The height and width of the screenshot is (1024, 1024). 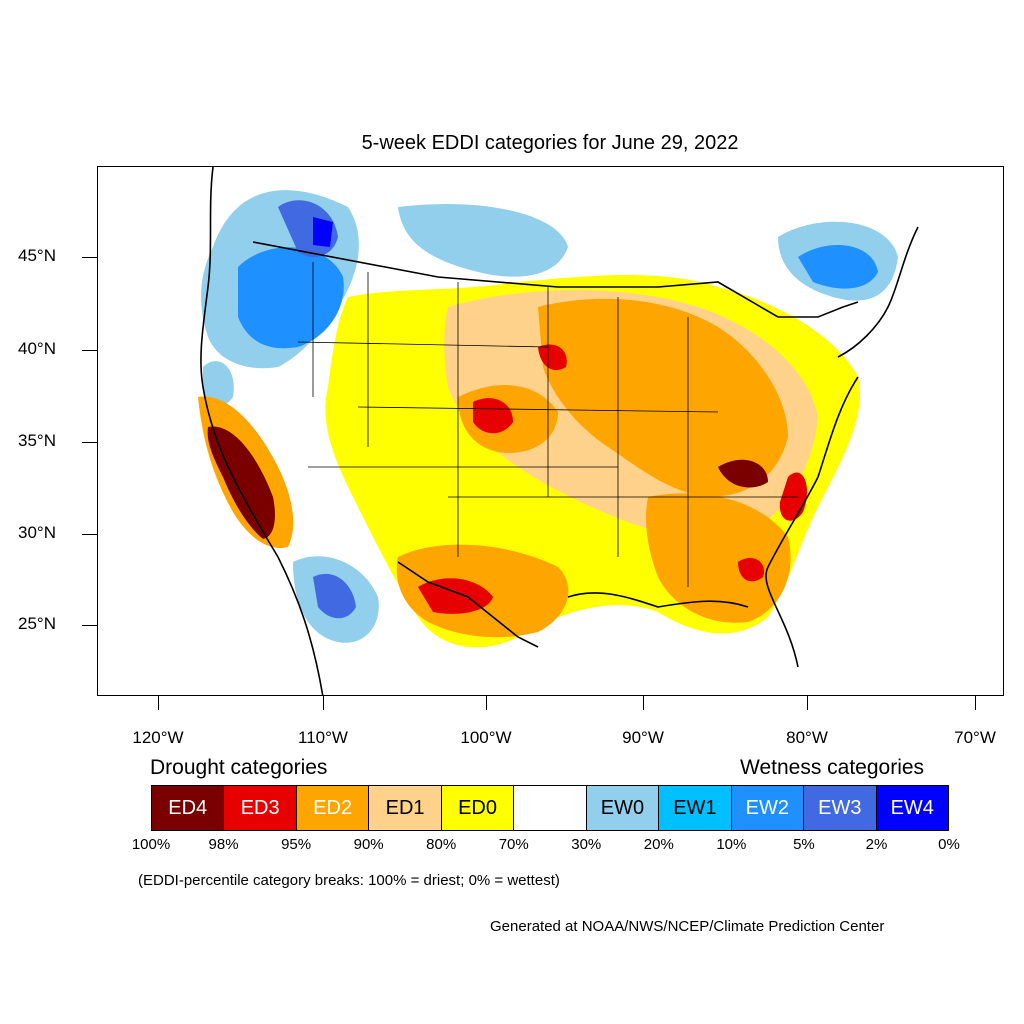 I want to click on category-legend: ED4 ED3 ED2 ED1 ED0 EW0 EW1 EW2 EW3 EW4, so click(x=550, y=808).